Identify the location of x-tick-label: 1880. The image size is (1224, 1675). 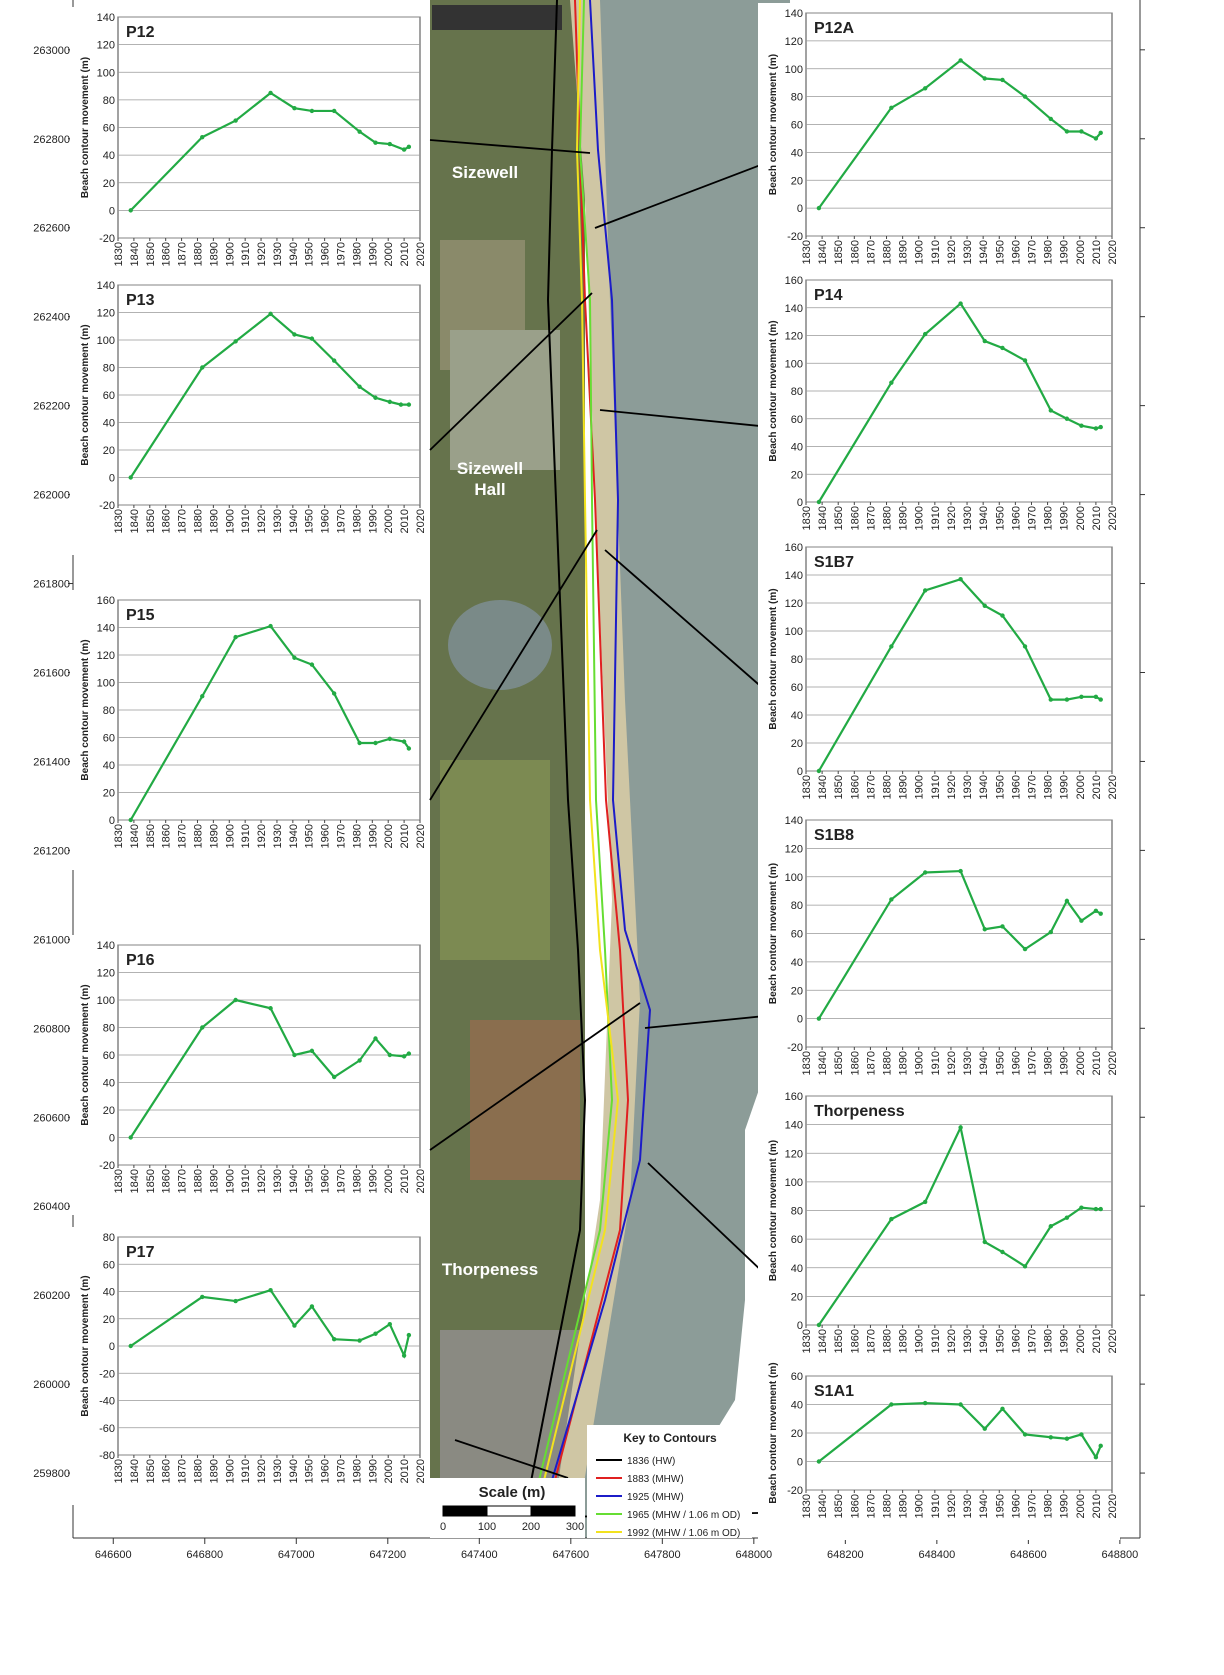
(198, 254).